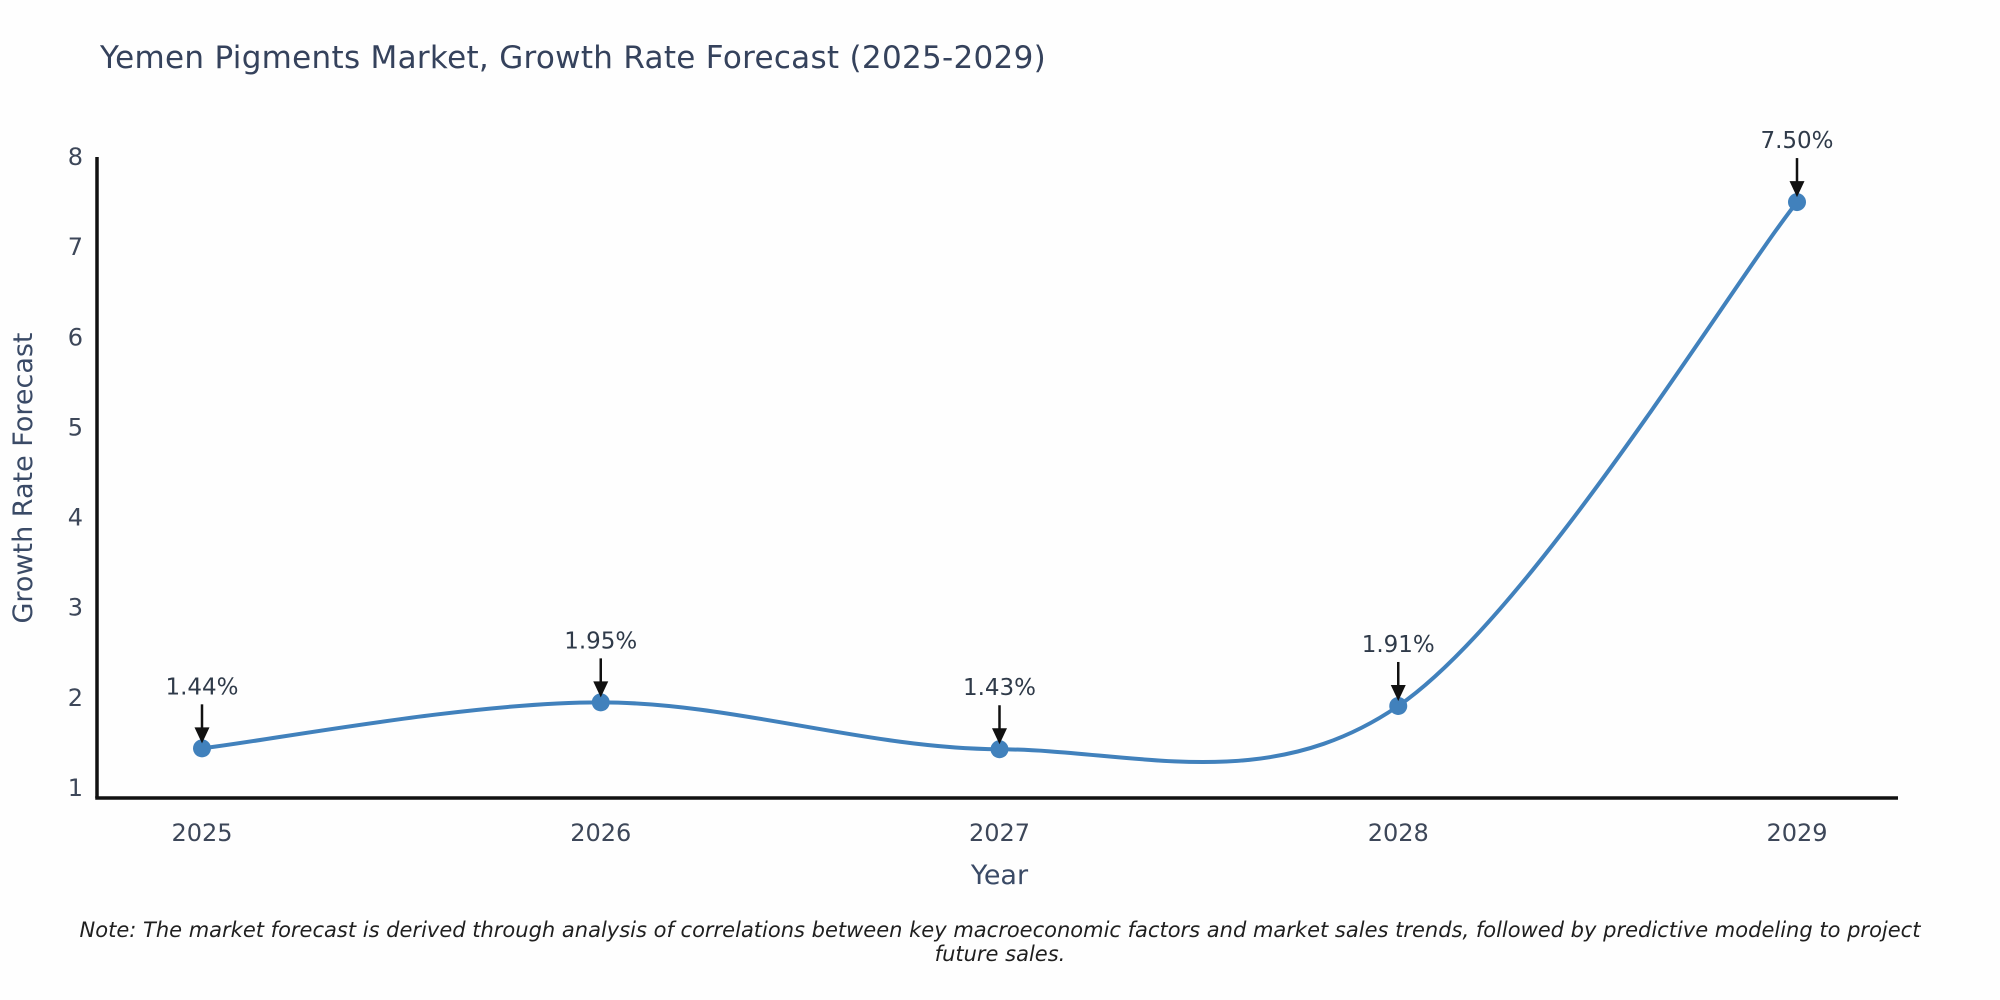 This screenshot has width=2000, height=1000. What do you see at coordinates (999, 688) in the screenshot?
I see `annotation-label: 1.43%` at bounding box center [999, 688].